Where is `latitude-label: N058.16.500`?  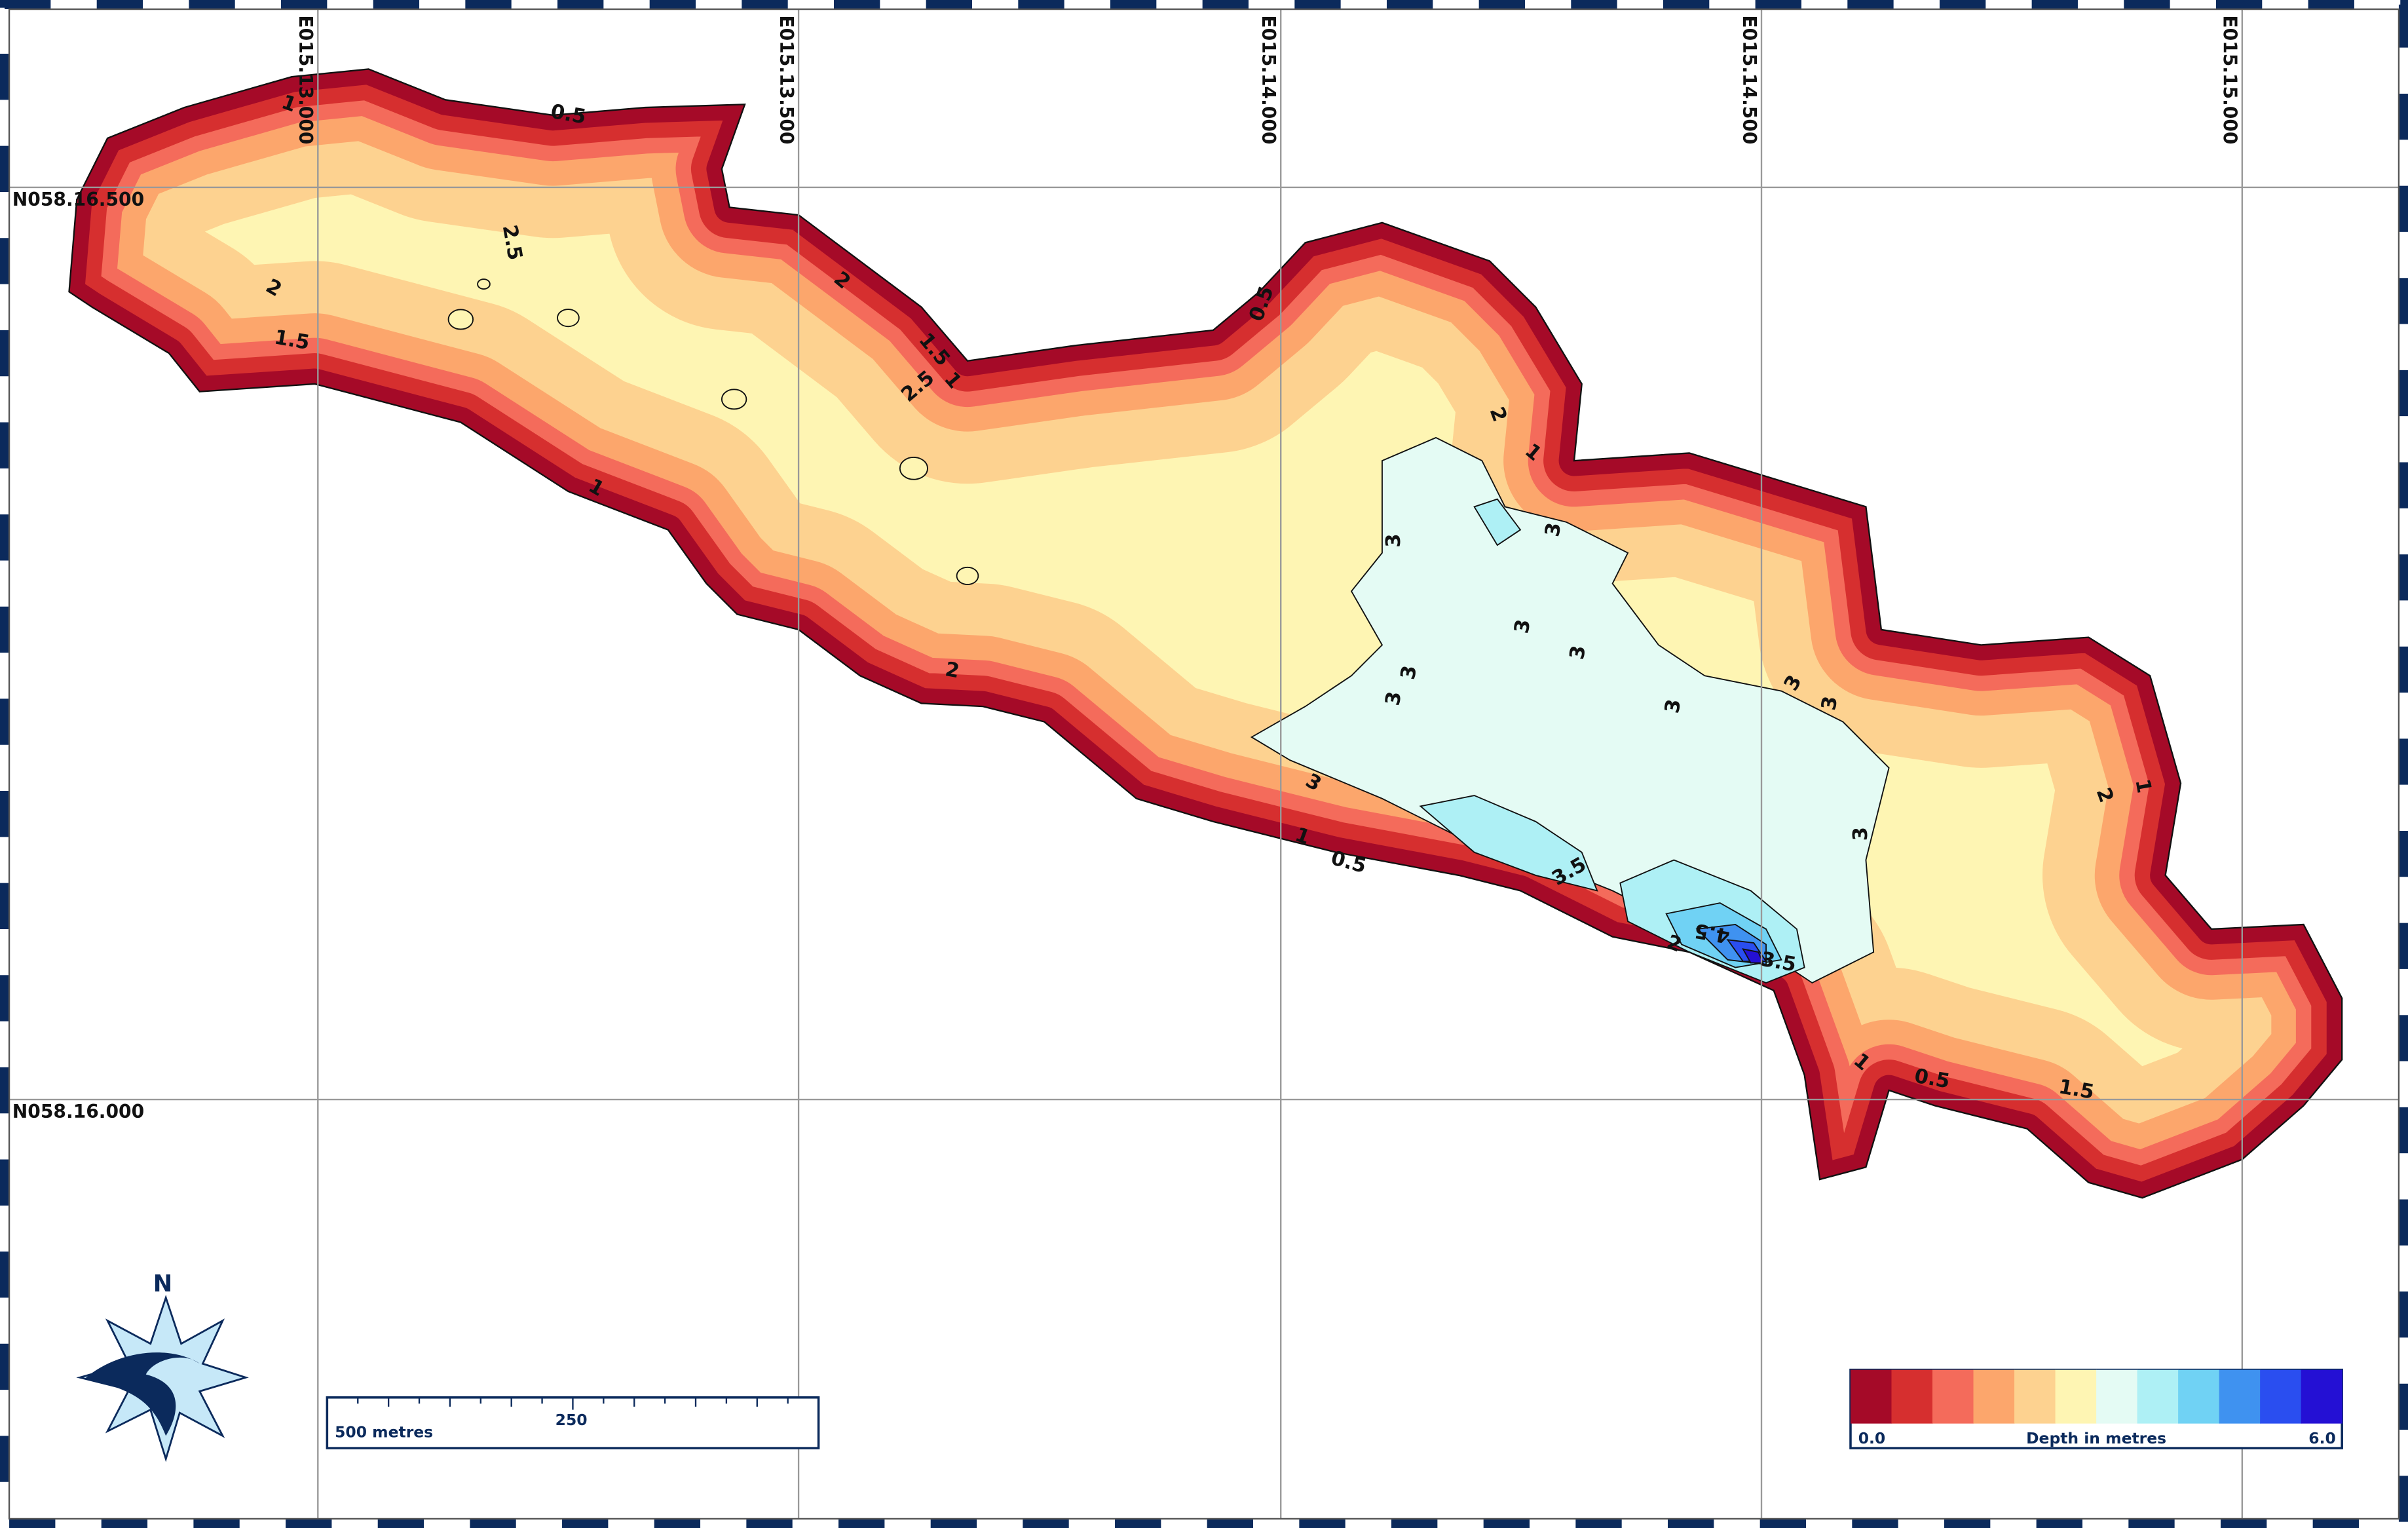 latitude-label: N058.16.500 is located at coordinates (78, 199).